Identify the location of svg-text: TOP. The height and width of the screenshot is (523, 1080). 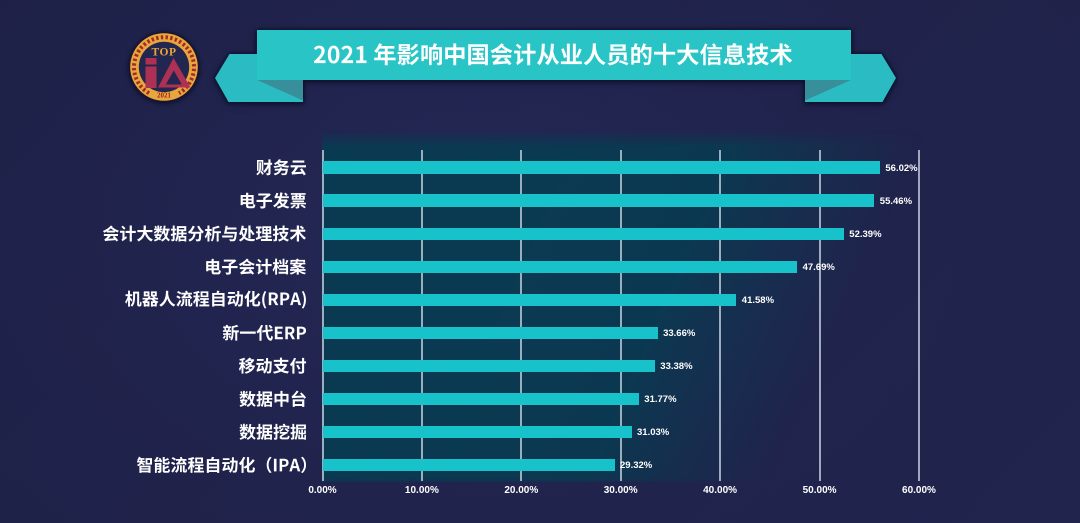
(164, 53).